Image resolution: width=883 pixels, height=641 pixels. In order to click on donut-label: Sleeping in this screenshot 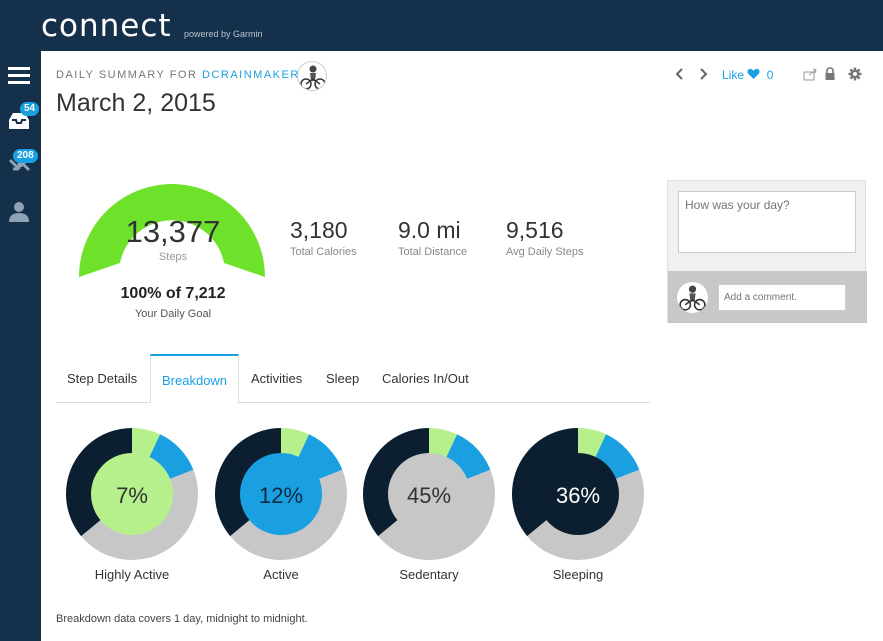, I will do `click(578, 574)`.